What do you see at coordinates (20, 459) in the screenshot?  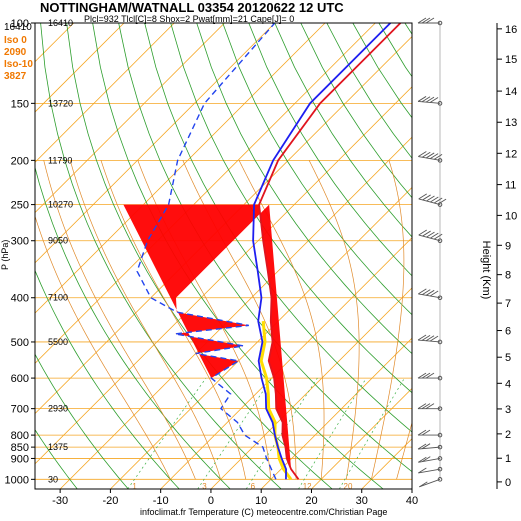 I see `pressure-tick-label: 900` at bounding box center [20, 459].